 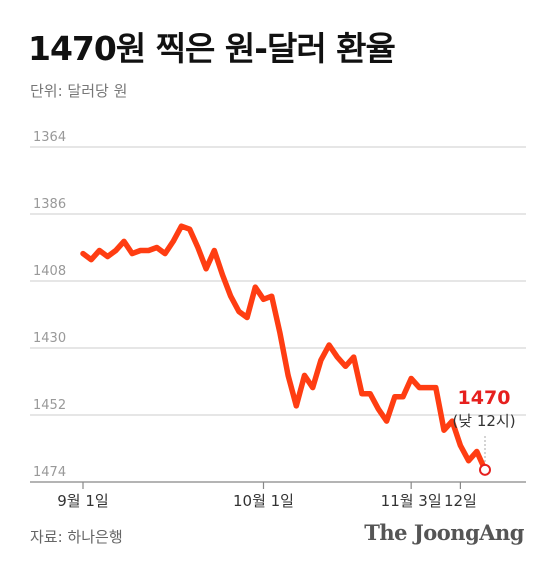 I want to click on x-axis: 9월 1일 10월 1일 11월 3일 12일, so click(x=267, y=496).